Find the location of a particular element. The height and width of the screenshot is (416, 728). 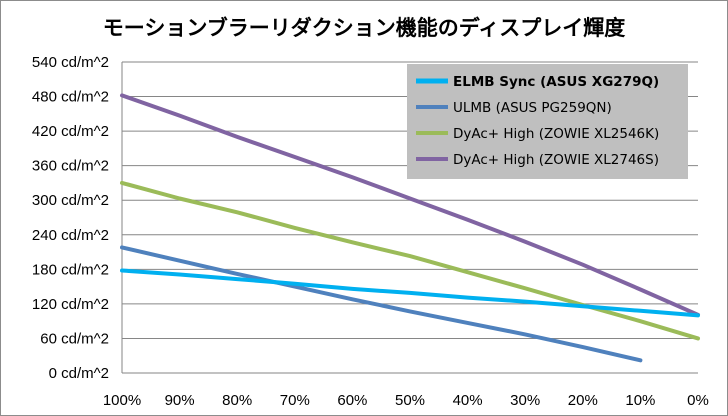

chart-title: モーションブラーリダクション機能のディスプレイ輝度 is located at coordinates (364, 28).